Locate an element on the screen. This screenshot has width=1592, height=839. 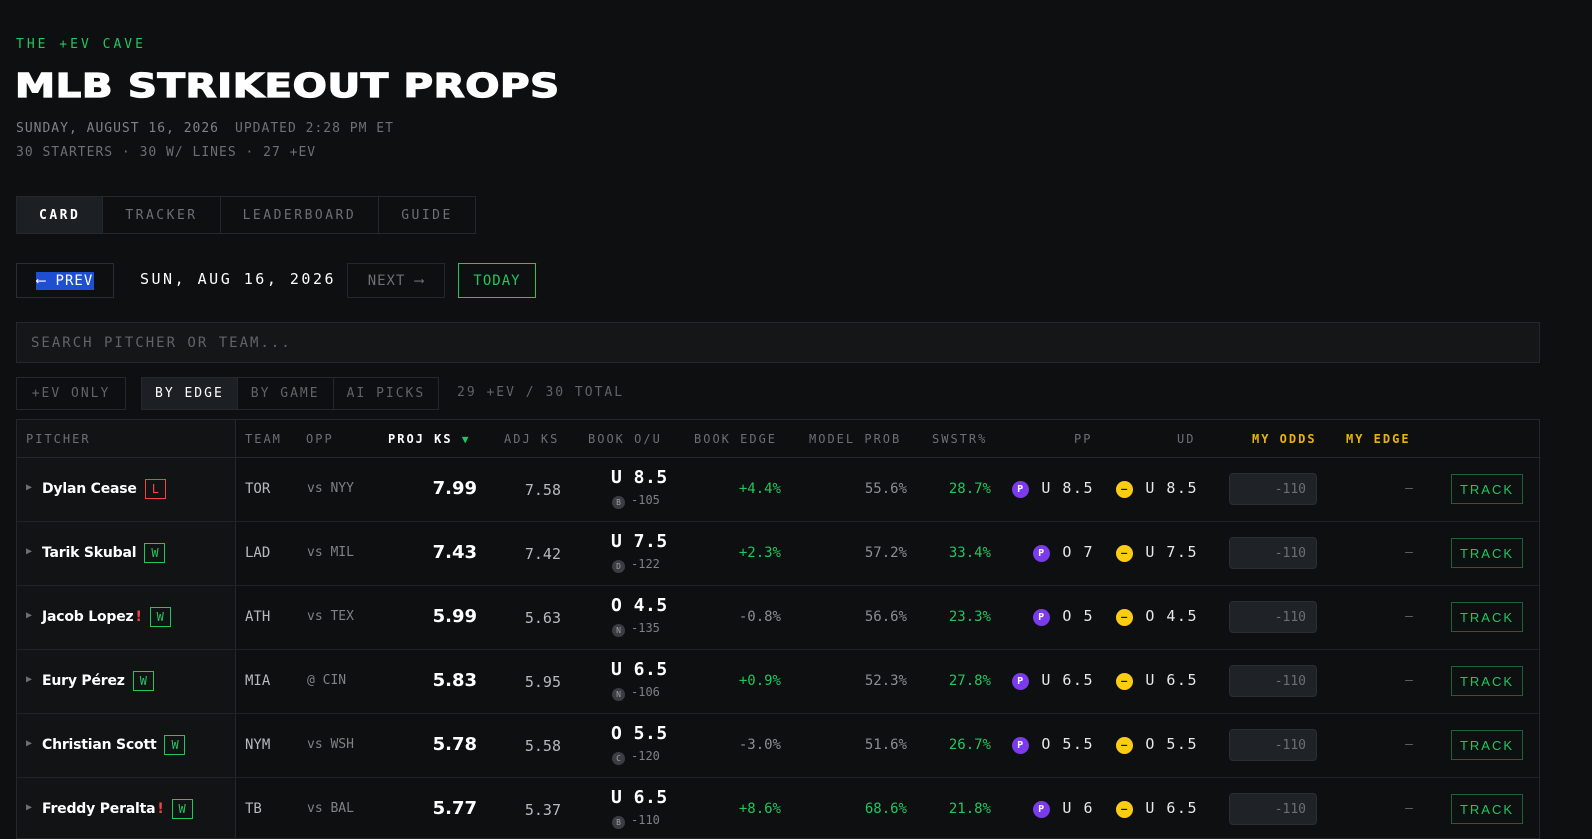
col-team: TEAM is located at coordinates (263, 439).